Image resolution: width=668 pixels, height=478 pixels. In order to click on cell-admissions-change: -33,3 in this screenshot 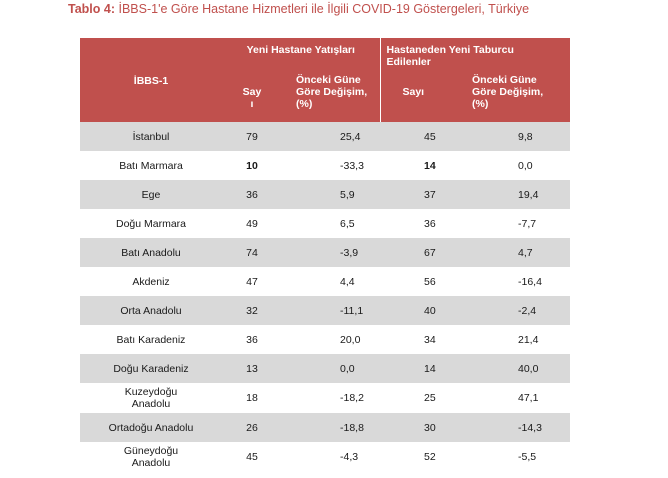, I will do `click(331, 165)`.